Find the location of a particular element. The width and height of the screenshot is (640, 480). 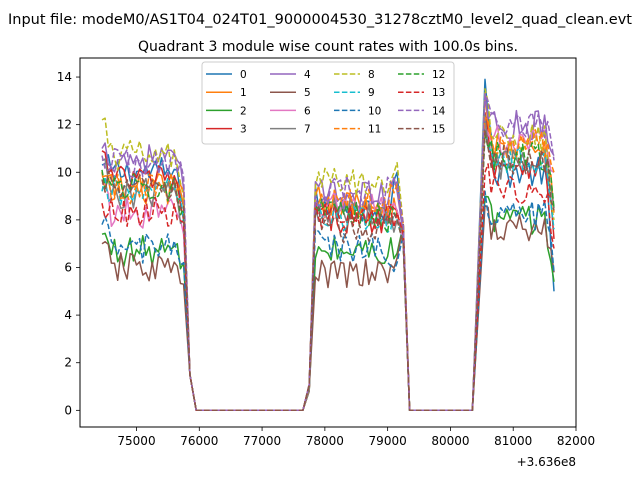

legend-label-2: 2 is located at coordinates (243, 111).